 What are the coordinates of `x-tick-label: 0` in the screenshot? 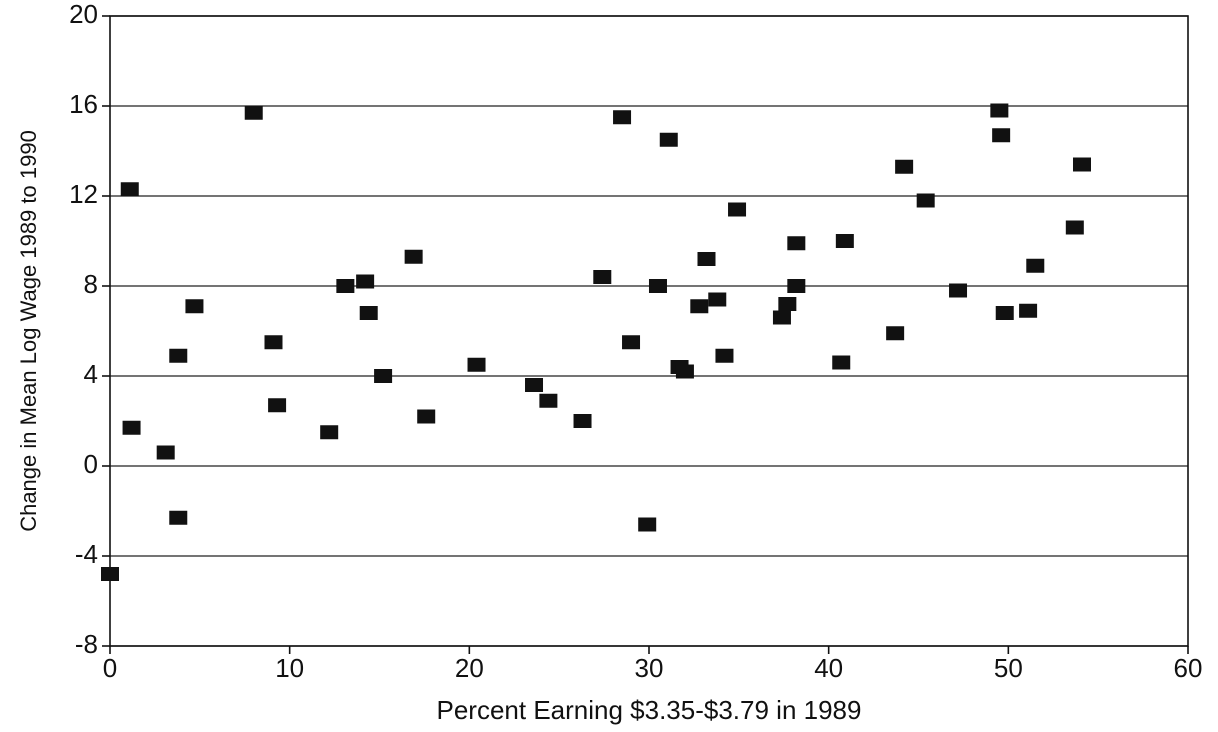 It's located at (110, 668).